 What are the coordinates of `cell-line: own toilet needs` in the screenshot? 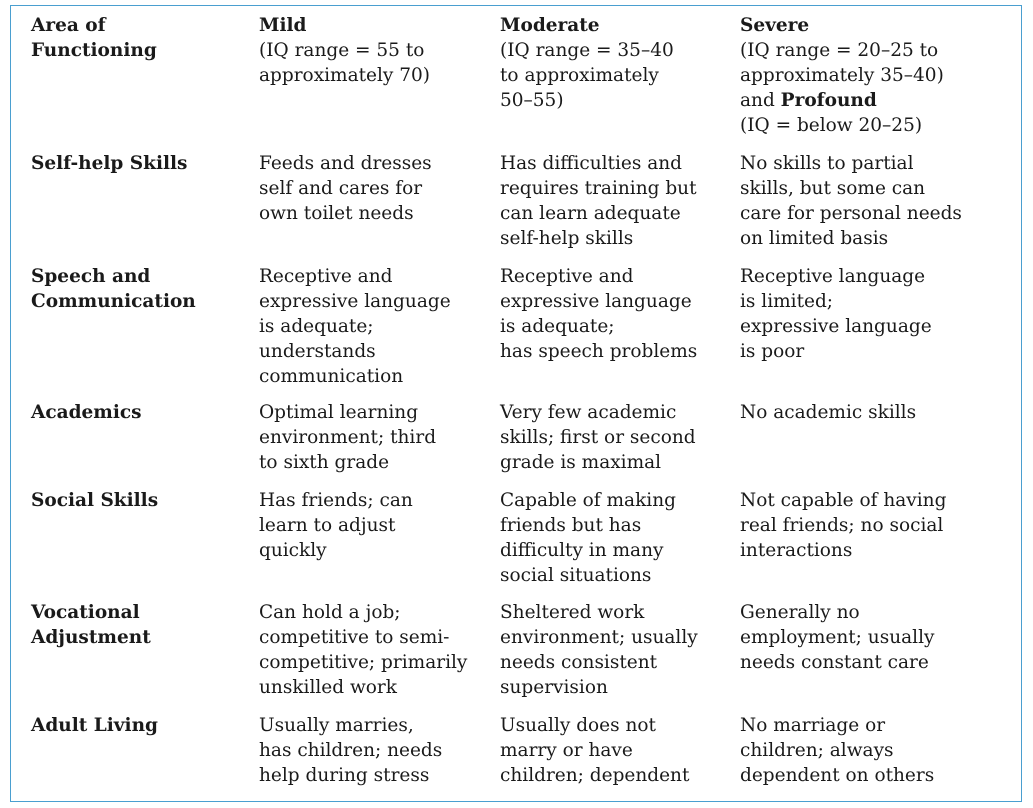 It's located at (336, 213).